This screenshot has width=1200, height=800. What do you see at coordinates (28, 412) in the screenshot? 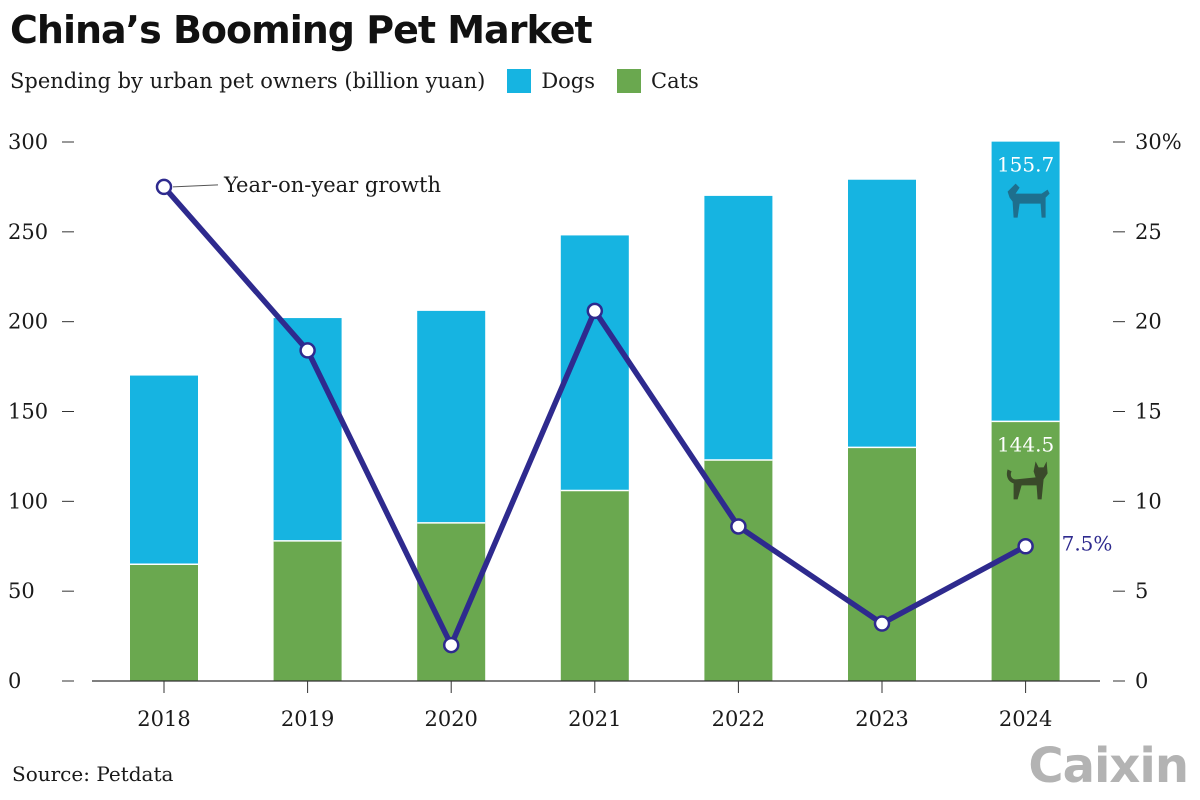
I see `y-tick-label: 150` at bounding box center [28, 412].